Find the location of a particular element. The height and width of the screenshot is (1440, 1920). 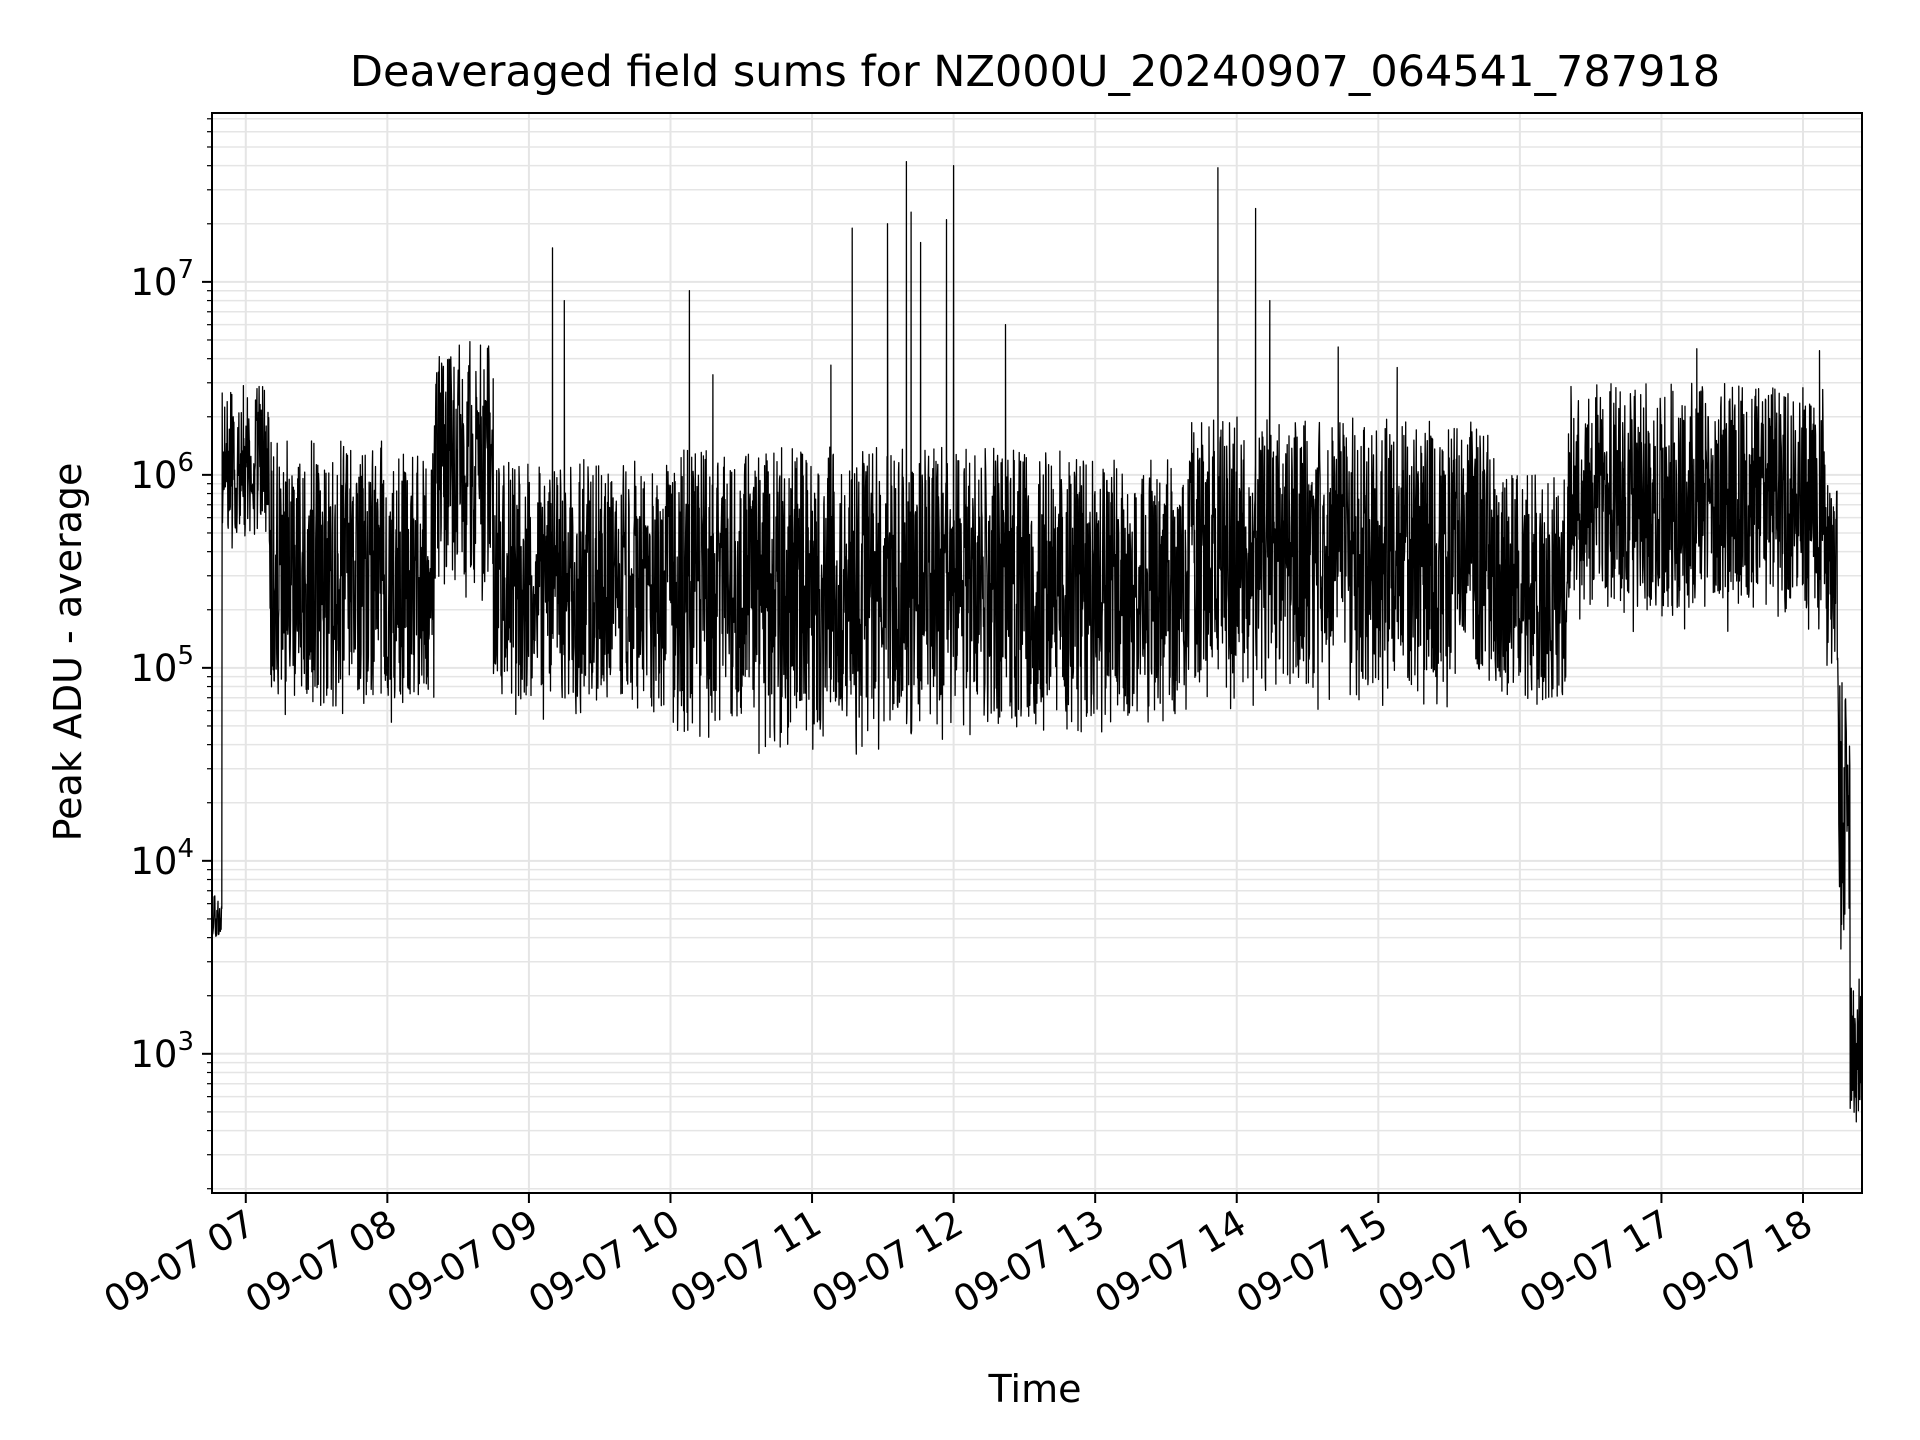

y-tick-label: 10⁷ is located at coordinates (162, 279).